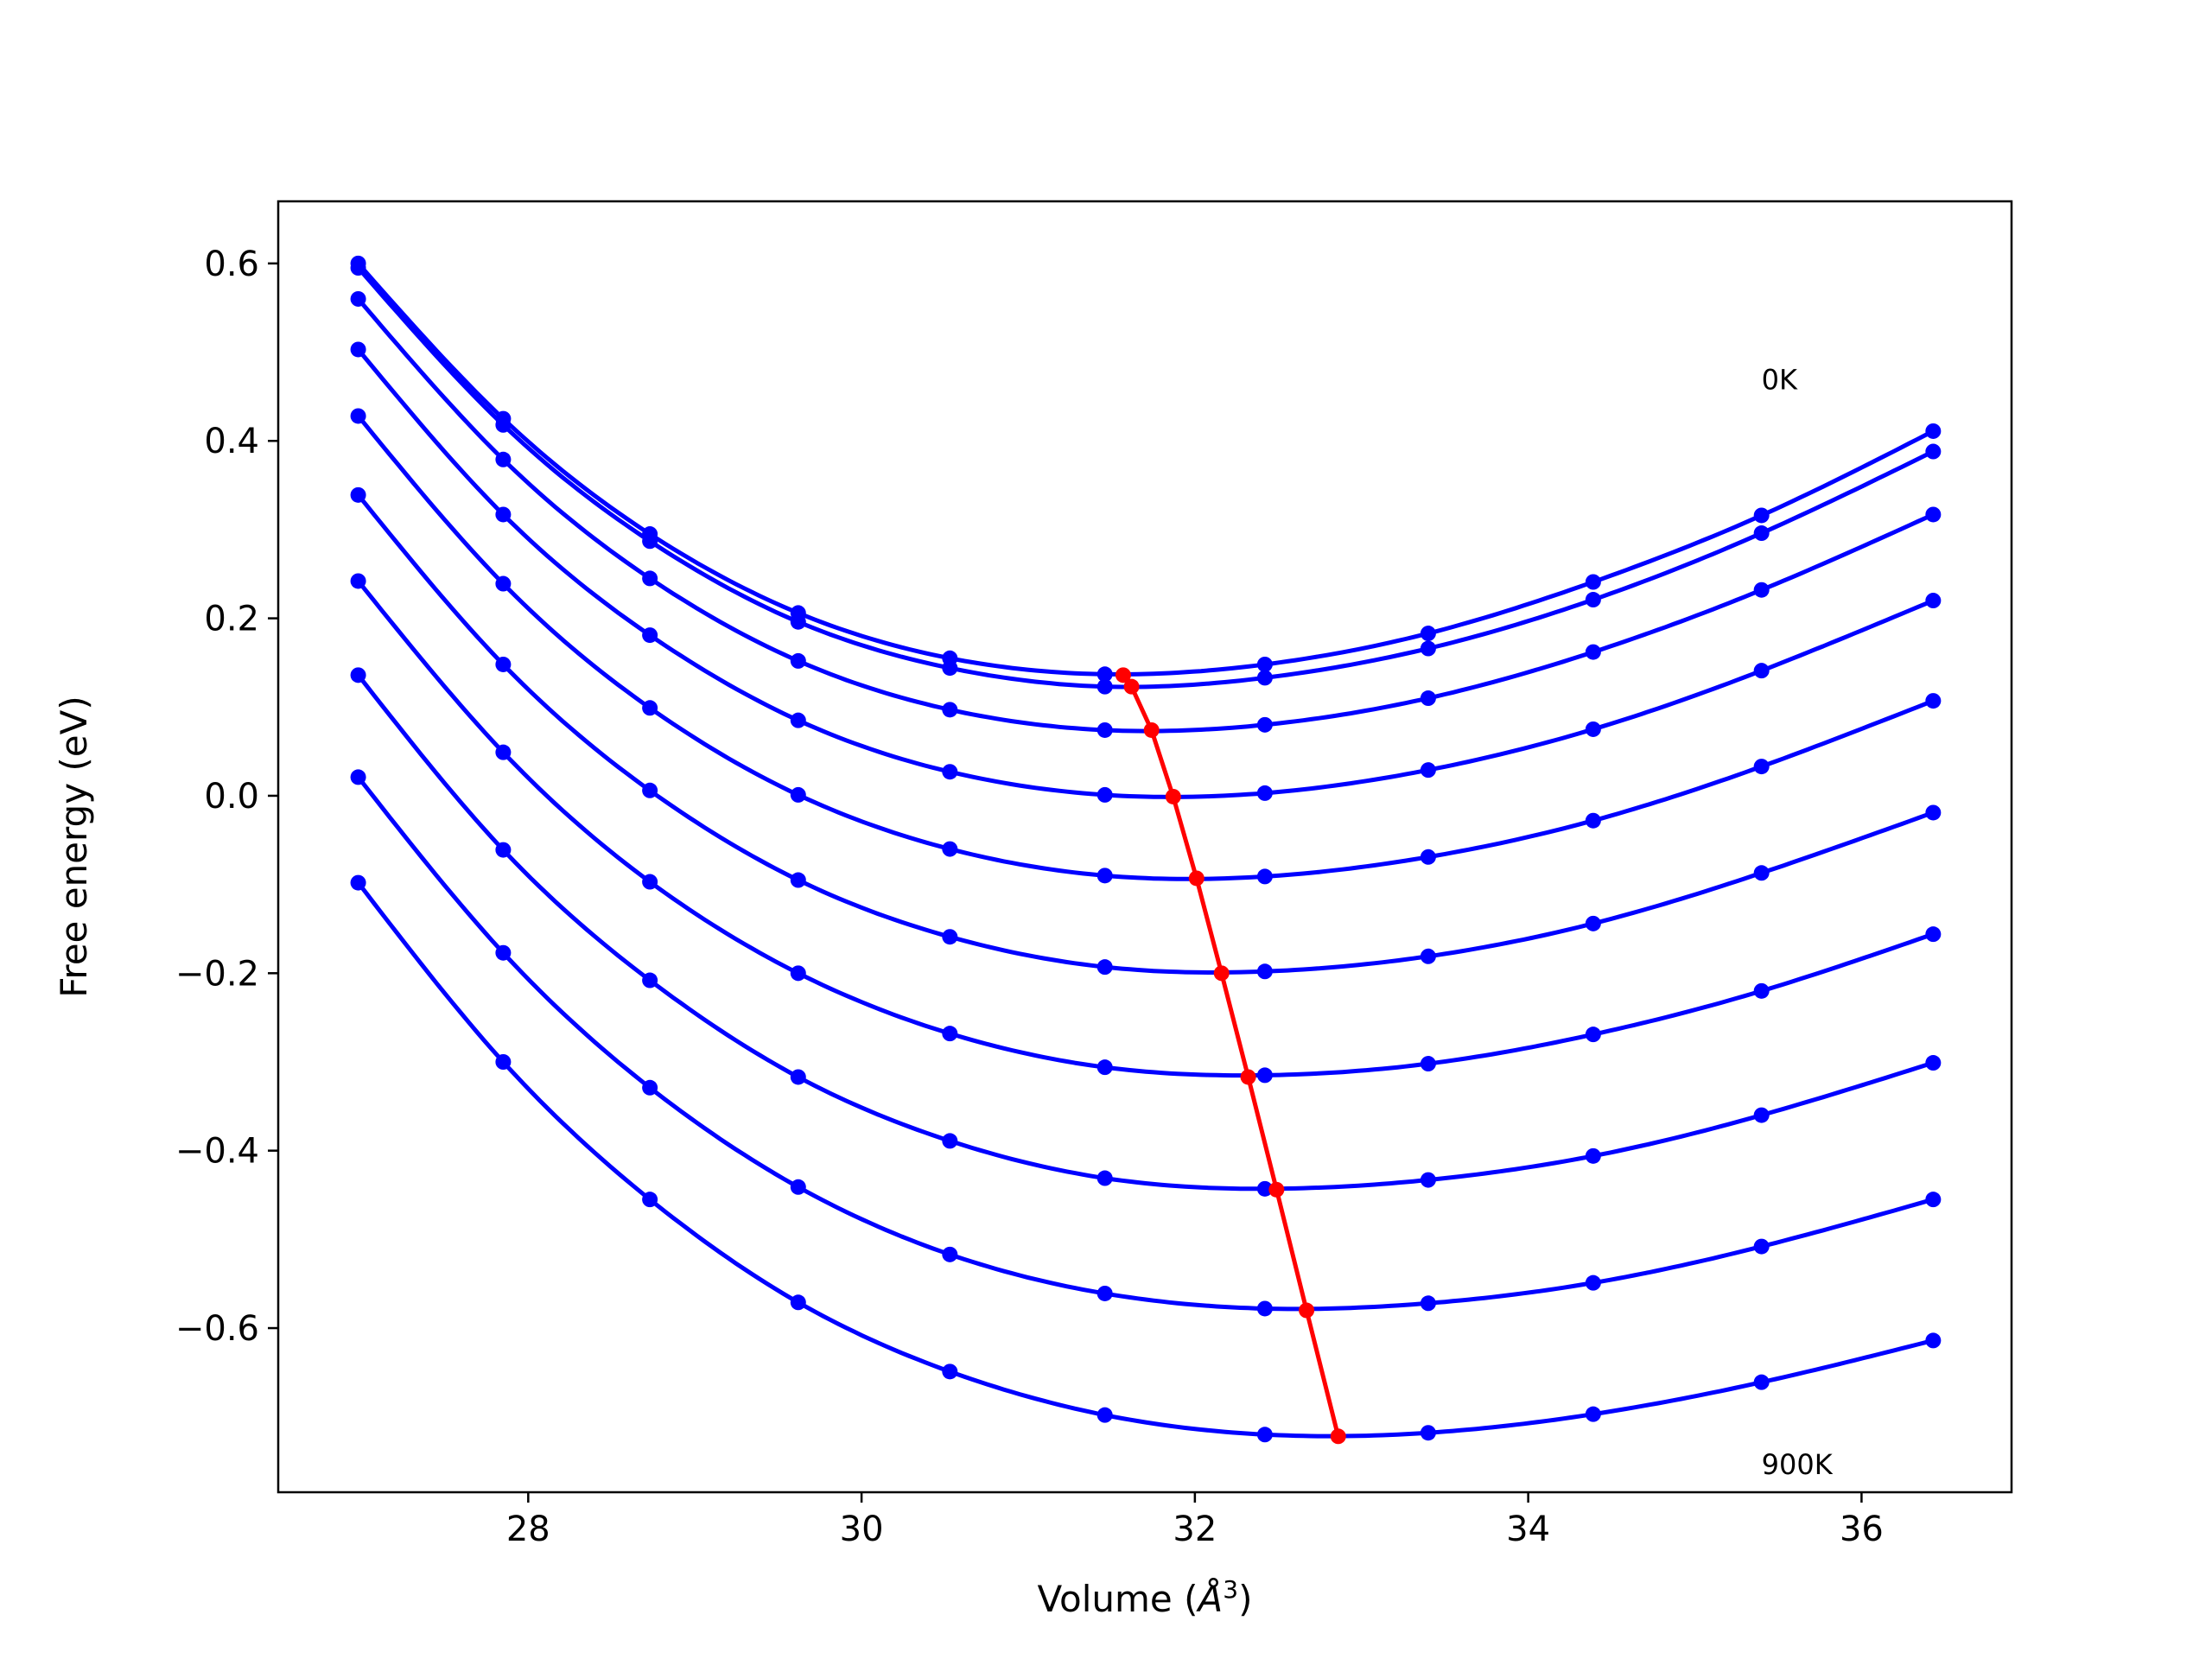  What do you see at coordinates (1245, 1599) in the screenshot?
I see `x-axis-label-close: )` at bounding box center [1245, 1599].